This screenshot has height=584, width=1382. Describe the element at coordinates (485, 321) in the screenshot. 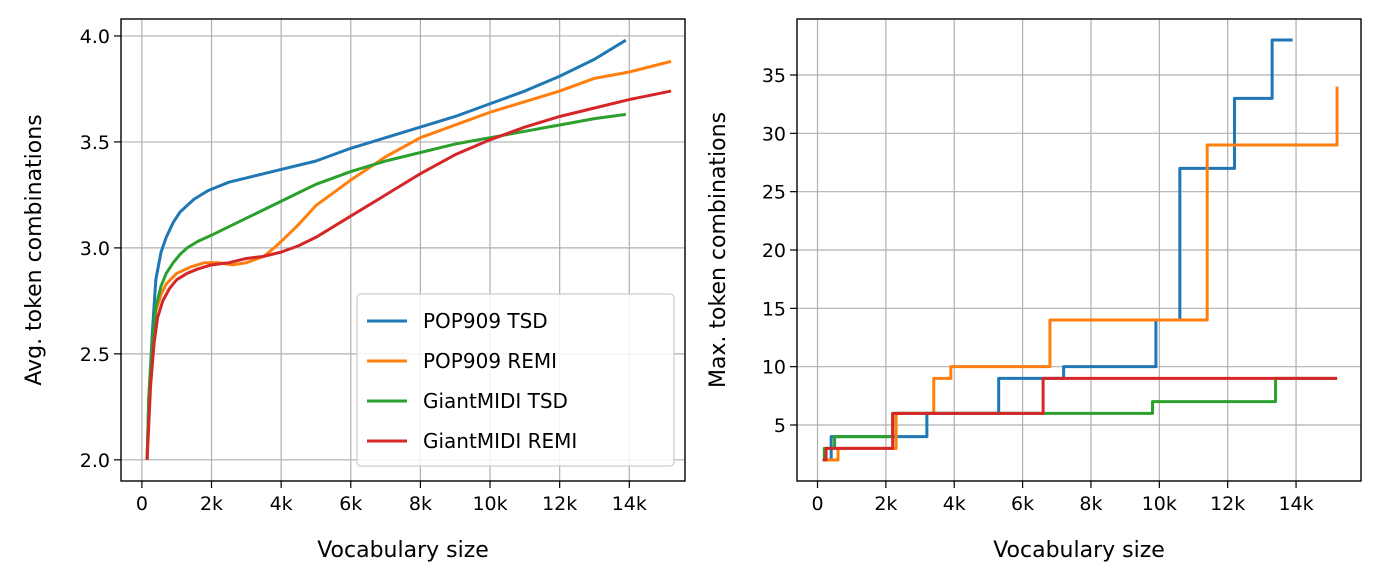

I see `legend-label-0: POP909 TSD` at that location.